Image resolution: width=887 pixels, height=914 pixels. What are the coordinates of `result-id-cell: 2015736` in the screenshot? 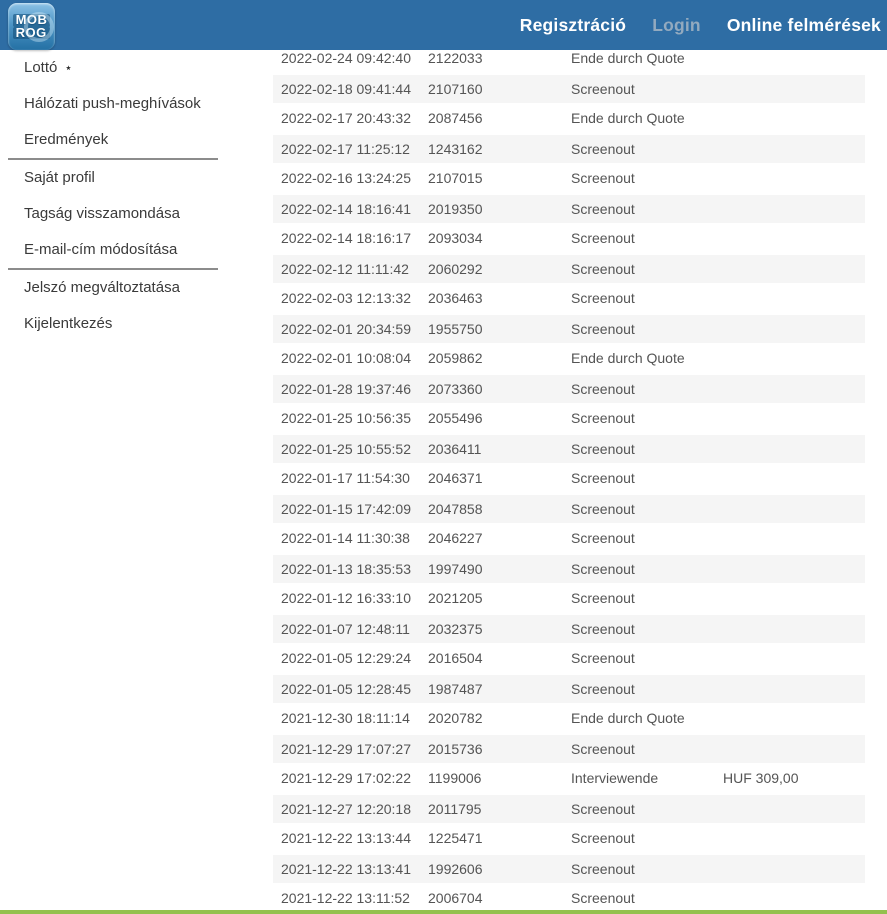 It's located at (455, 749).